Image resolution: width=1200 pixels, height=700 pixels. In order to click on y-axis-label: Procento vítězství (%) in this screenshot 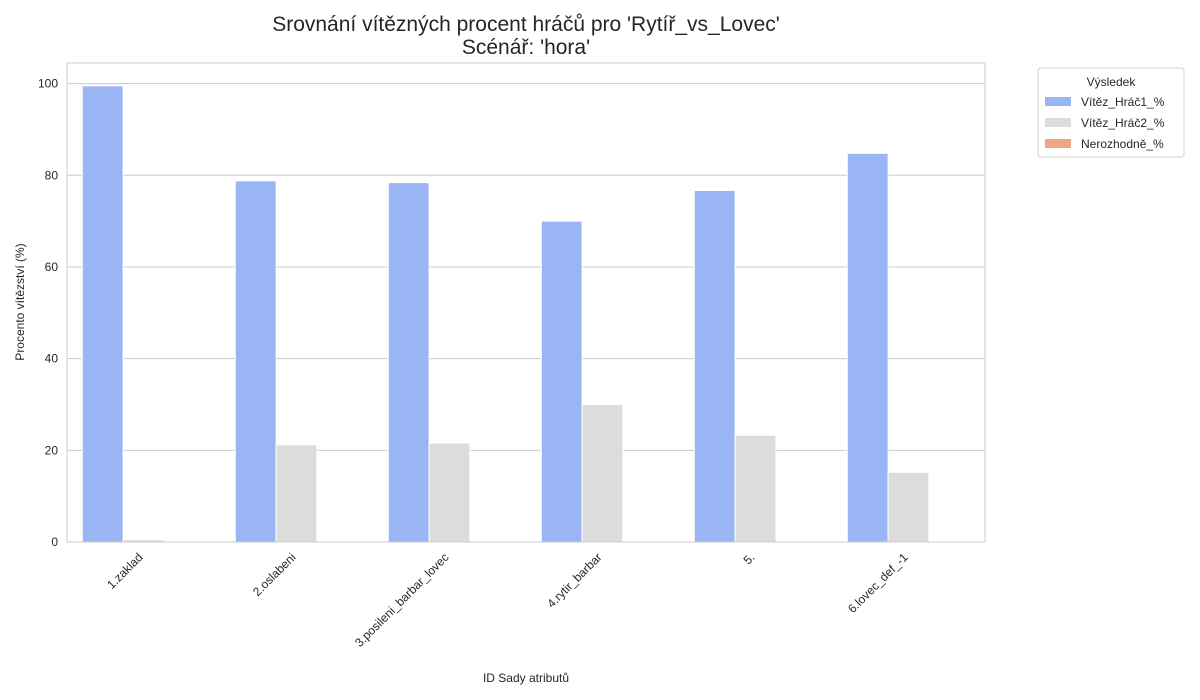, I will do `click(20, 301)`.